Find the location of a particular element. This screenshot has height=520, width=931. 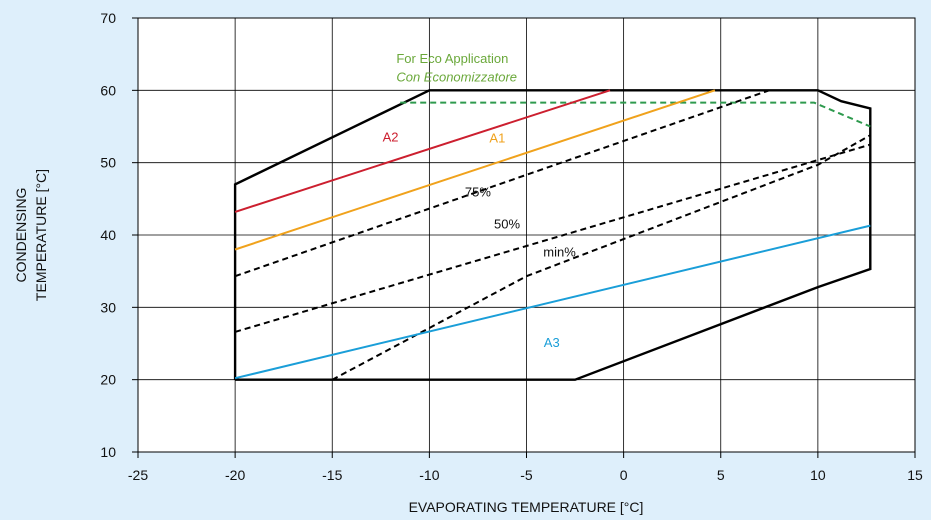

x-axis-title: EVAPORATING TEMPERATURE [°C] is located at coordinates (526, 507).